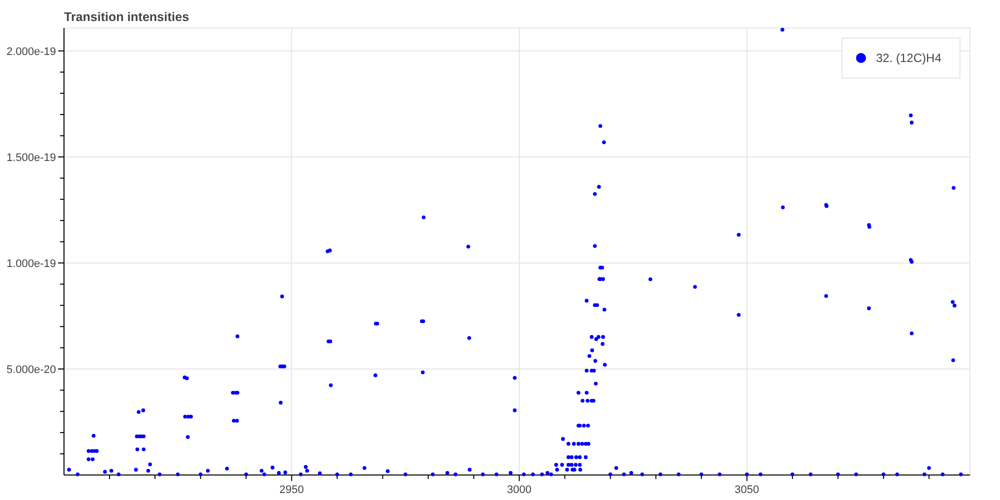 Image resolution: width=1000 pixels, height=500 pixels. I want to click on x-tick-label: 3000, so click(519, 490).